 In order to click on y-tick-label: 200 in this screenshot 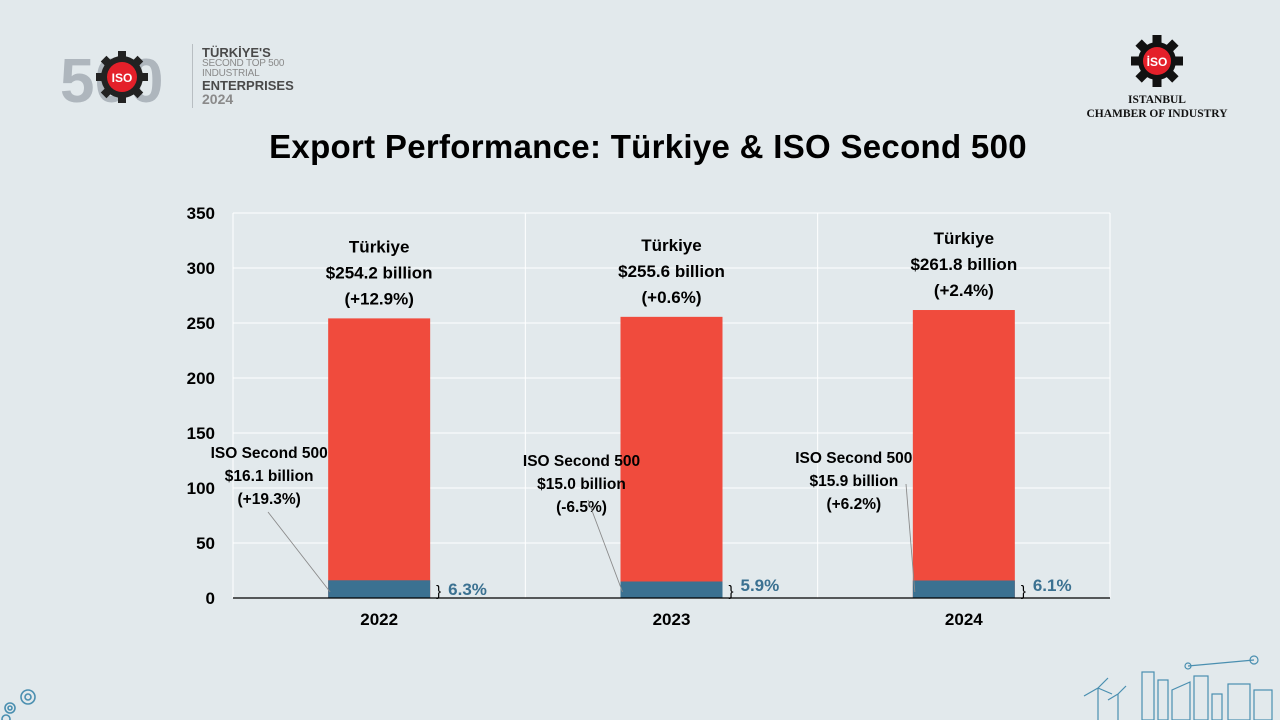, I will do `click(201, 378)`.